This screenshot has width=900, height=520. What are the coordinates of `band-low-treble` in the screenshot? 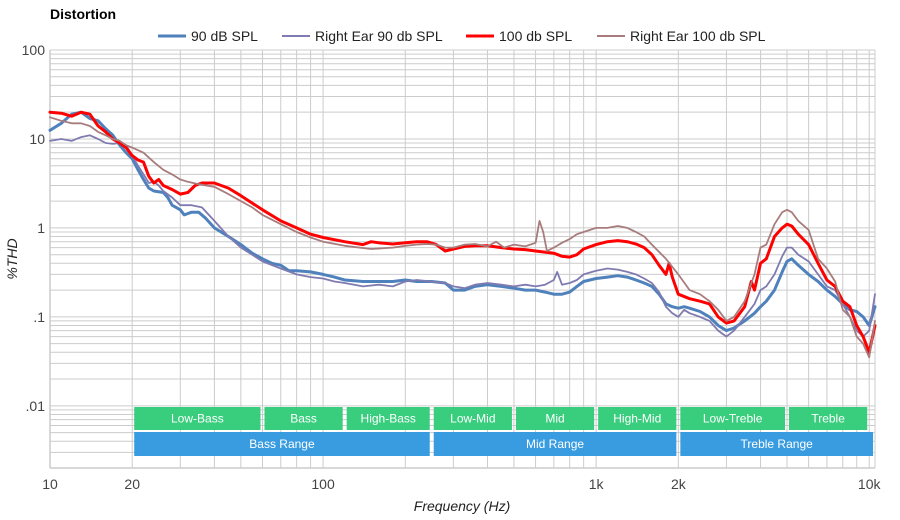 It's located at (733, 418).